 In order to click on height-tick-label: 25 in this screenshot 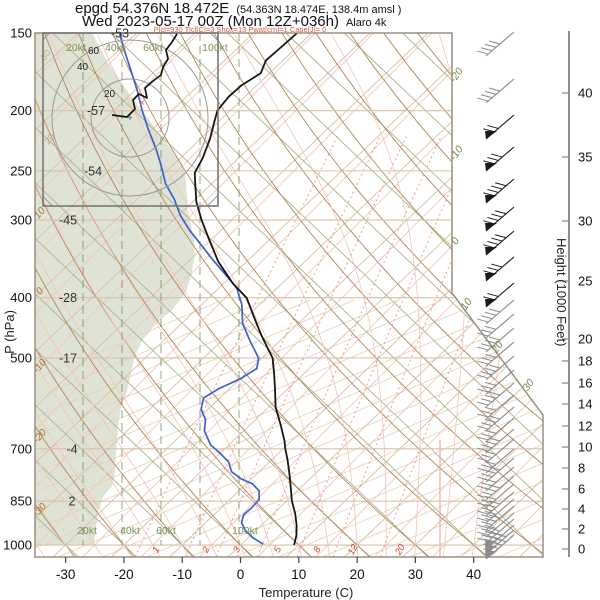, I will do `click(585, 281)`.